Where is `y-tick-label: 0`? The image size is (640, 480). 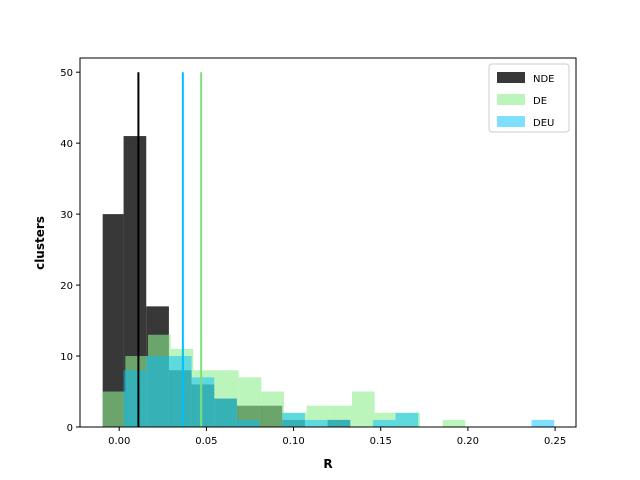 y-tick-label: 0 is located at coordinates (70, 428).